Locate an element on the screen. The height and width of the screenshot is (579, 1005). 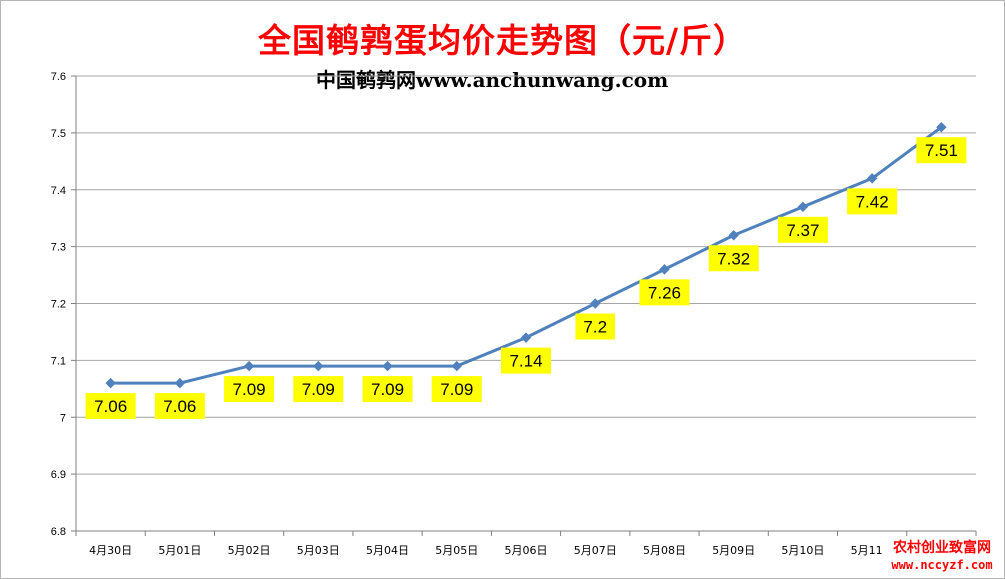
y-tick-label: 7.1 is located at coordinates (58, 361).